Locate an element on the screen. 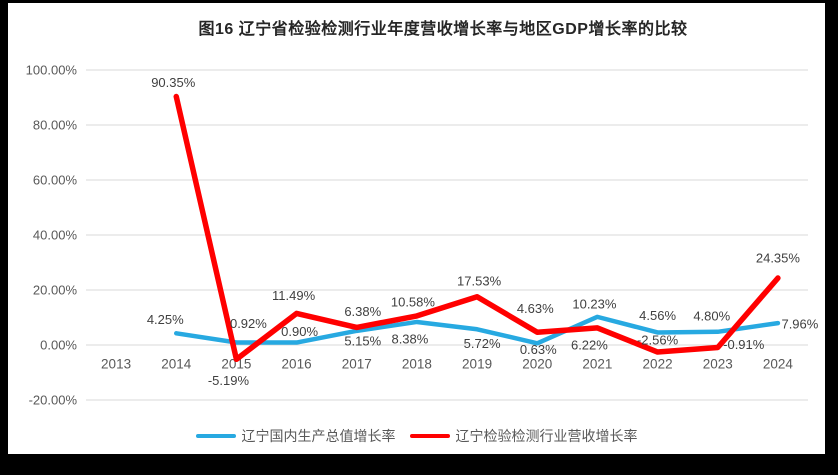 Image resolution: width=838 pixels, height=475 pixels. data-label: 10.58% is located at coordinates (413, 301).